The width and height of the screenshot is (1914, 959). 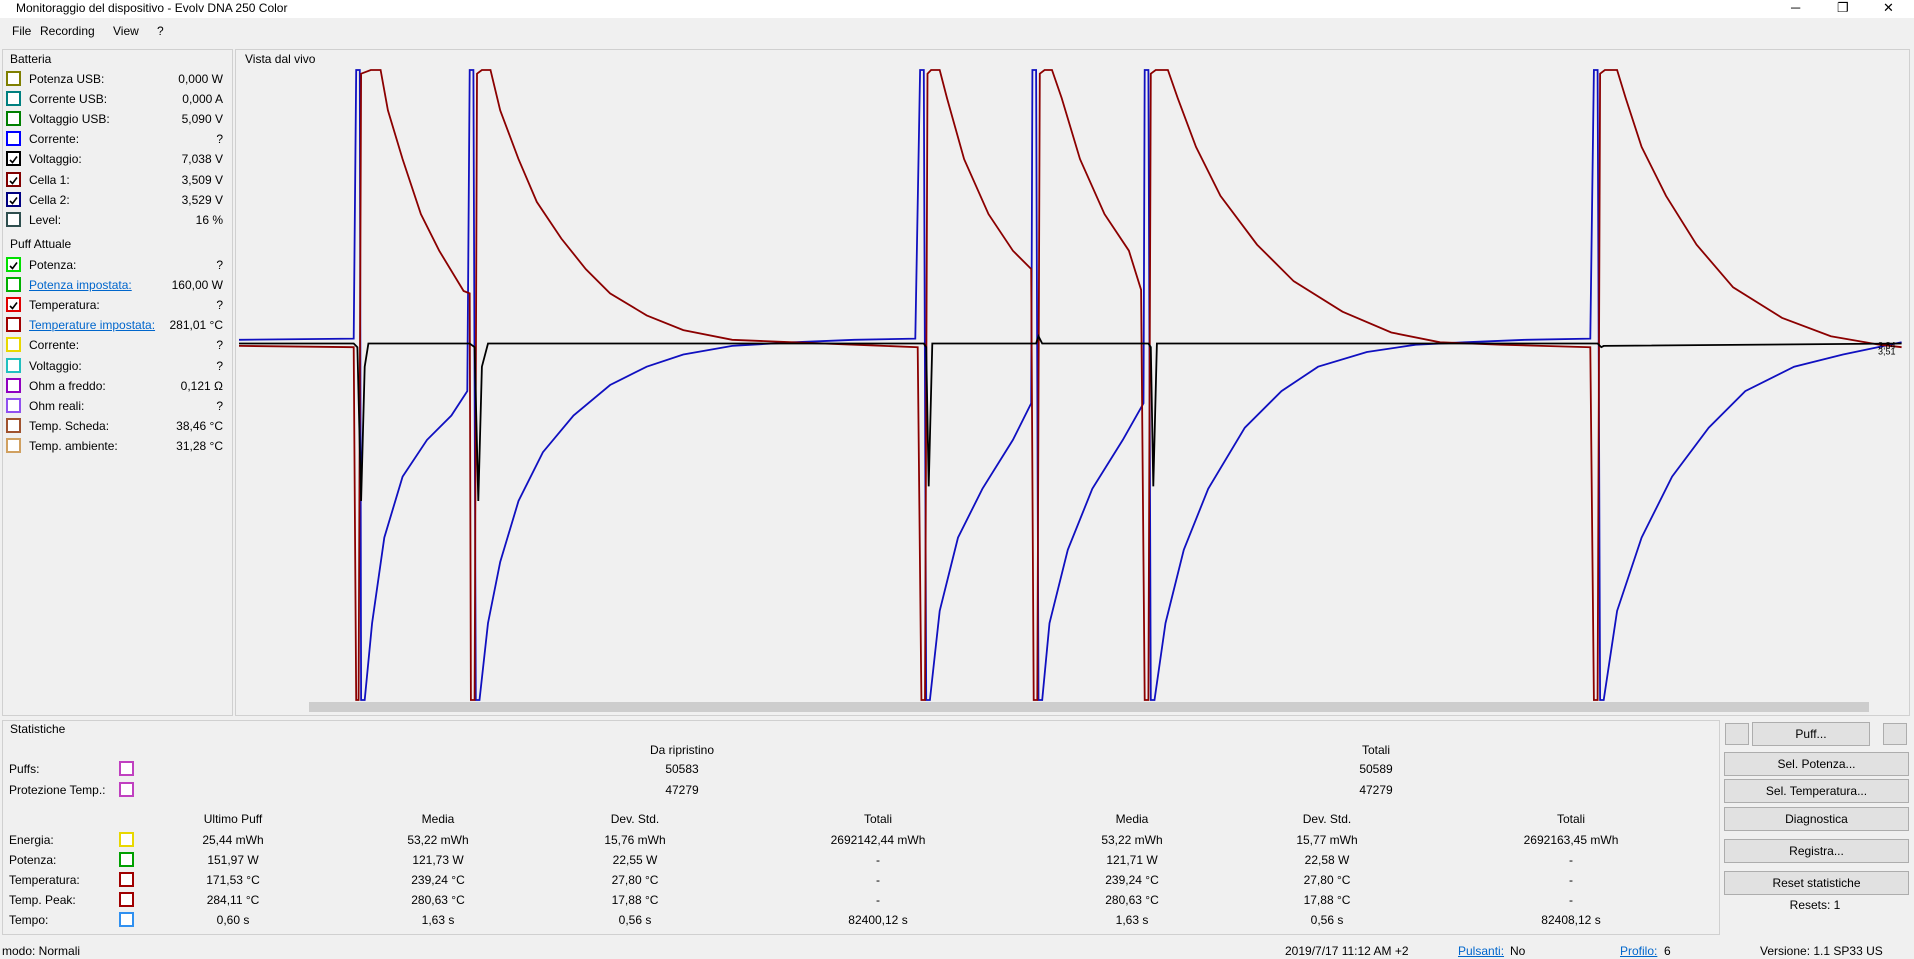 I want to click on row-label: Temp. ambiente:, so click(x=73, y=445).